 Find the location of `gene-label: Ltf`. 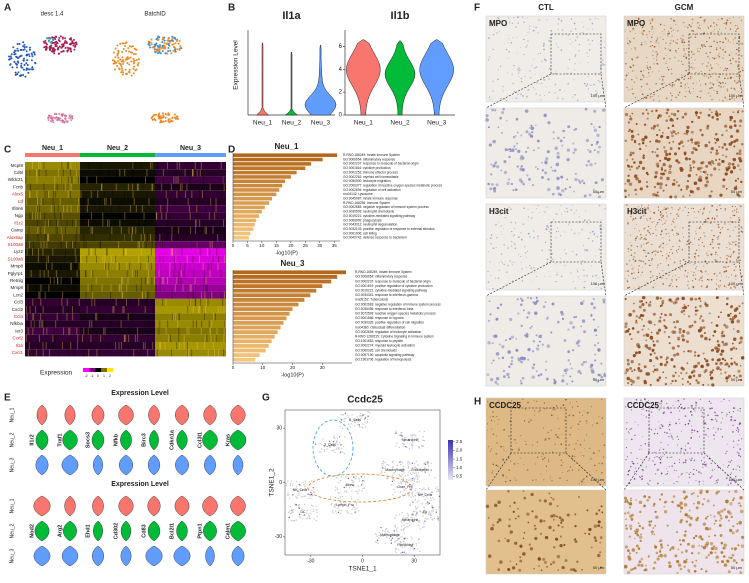

gene-label: Ltf is located at coordinates (21, 201).